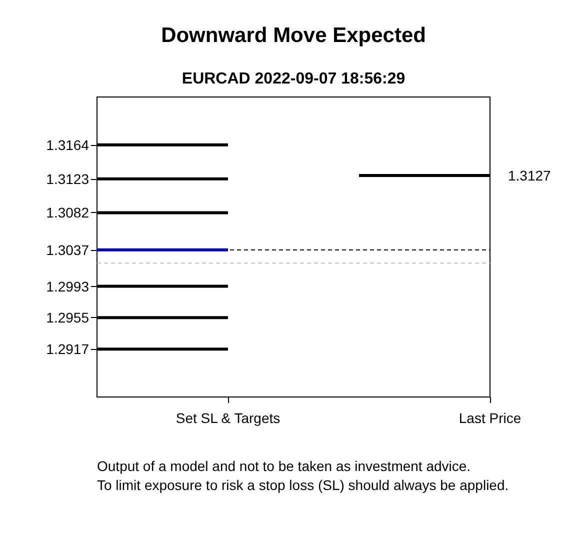  I want to click on text: To limit exposure to risk a stop loss (SL) should always be applied., so click(303, 485).